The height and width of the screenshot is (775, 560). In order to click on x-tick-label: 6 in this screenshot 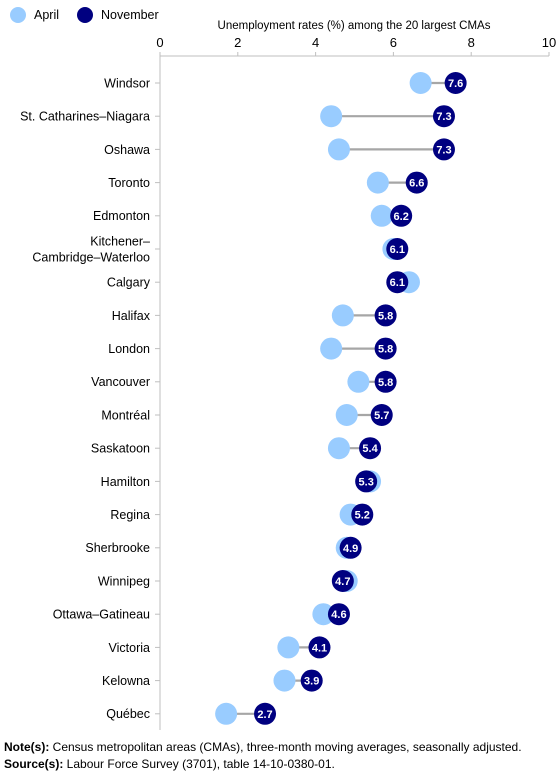, I will do `click(393, 42)`.